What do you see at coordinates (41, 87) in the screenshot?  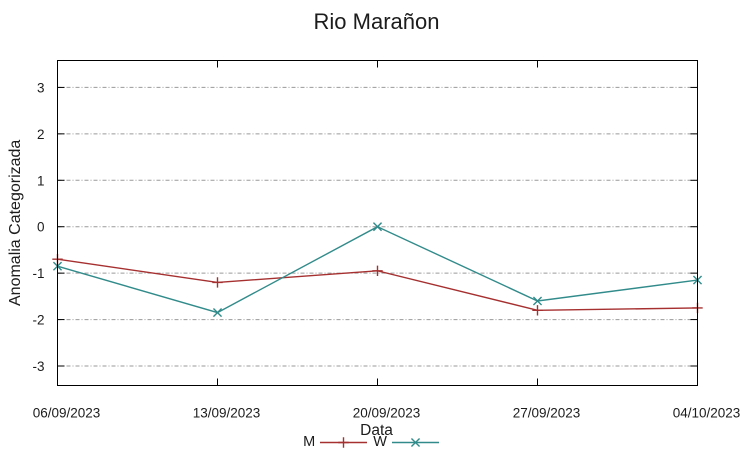 I see `y-tick-label: 3` at bounding box center [41, 87].